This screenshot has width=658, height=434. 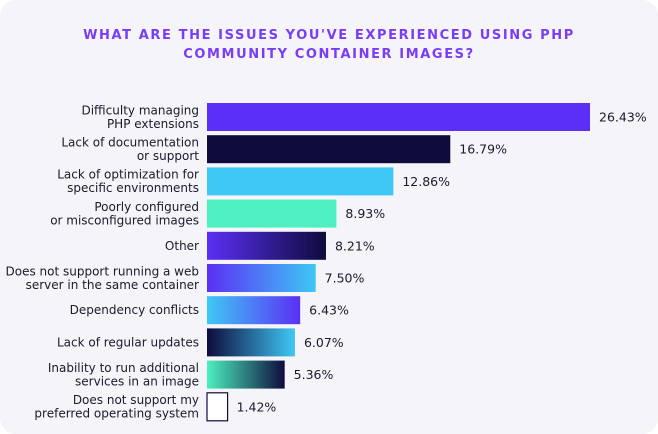 I want to click on category-label-2: Lack of documentation or support, so click(x=130, y=149).